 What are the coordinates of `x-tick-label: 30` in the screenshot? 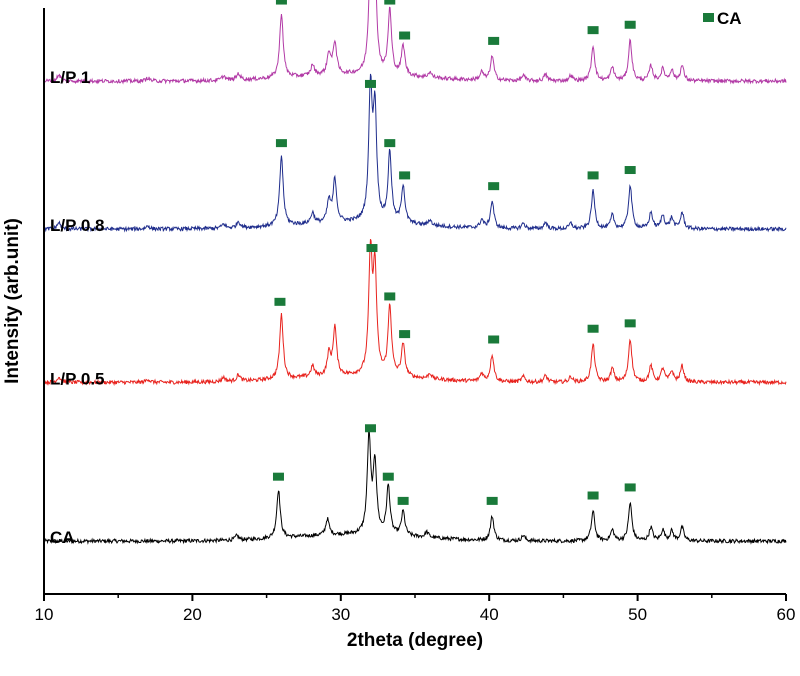 It's located at (340, 614).